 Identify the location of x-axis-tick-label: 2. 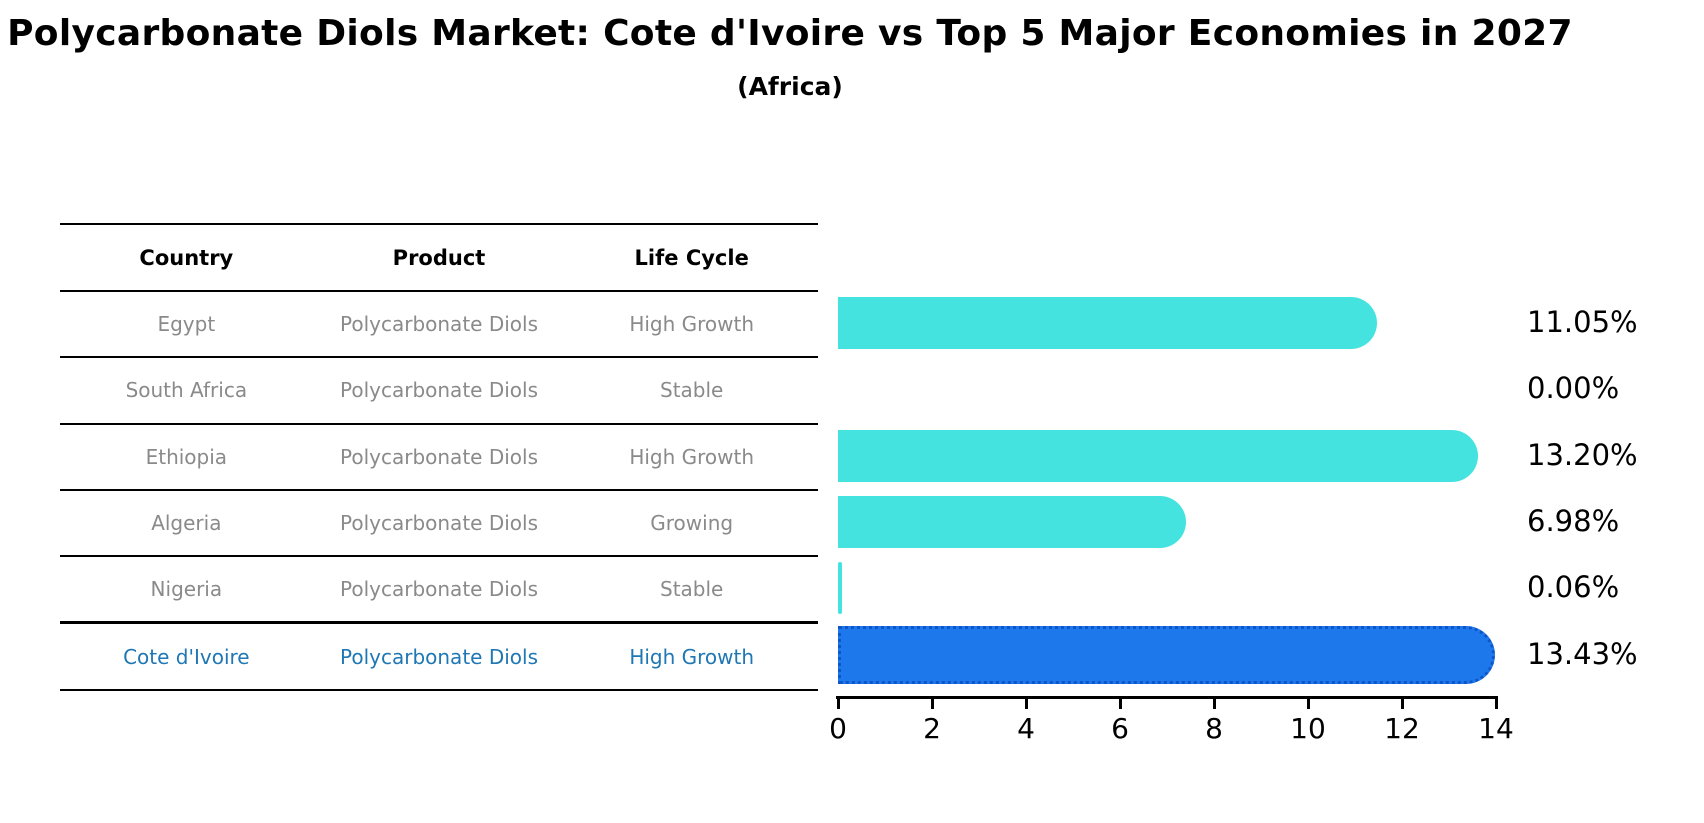
(932, 728).